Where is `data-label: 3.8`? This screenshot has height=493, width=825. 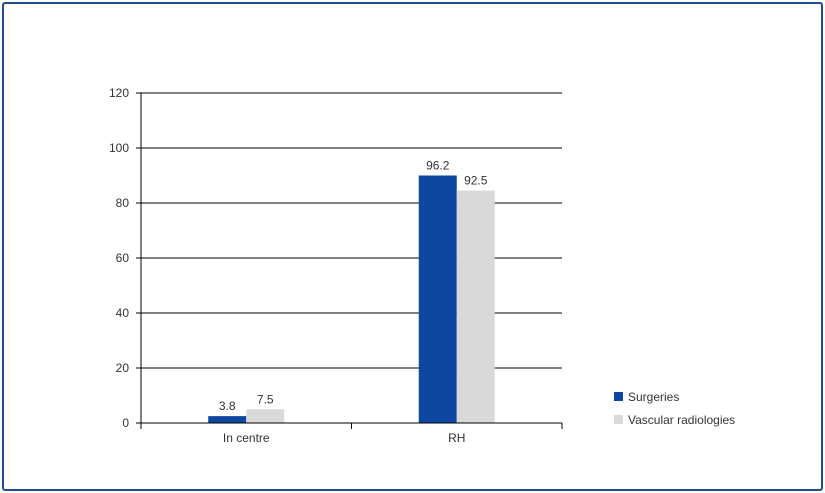
data-label: 3.8 is located at coordinates (227, 406).